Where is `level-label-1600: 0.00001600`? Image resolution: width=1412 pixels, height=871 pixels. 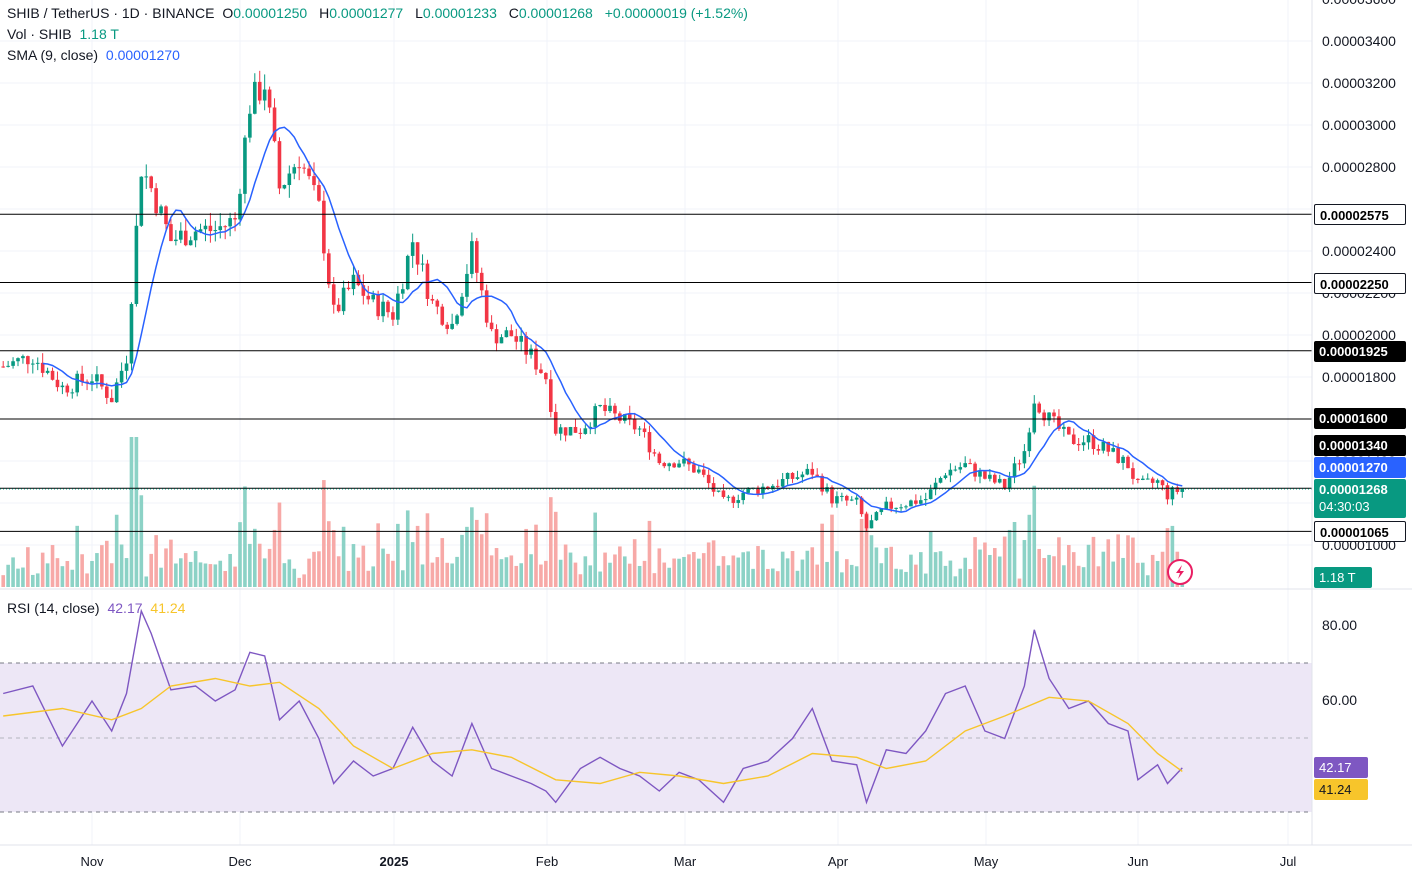 level-label-1600: 0.00001600 is located at coordinates (1360, 418).